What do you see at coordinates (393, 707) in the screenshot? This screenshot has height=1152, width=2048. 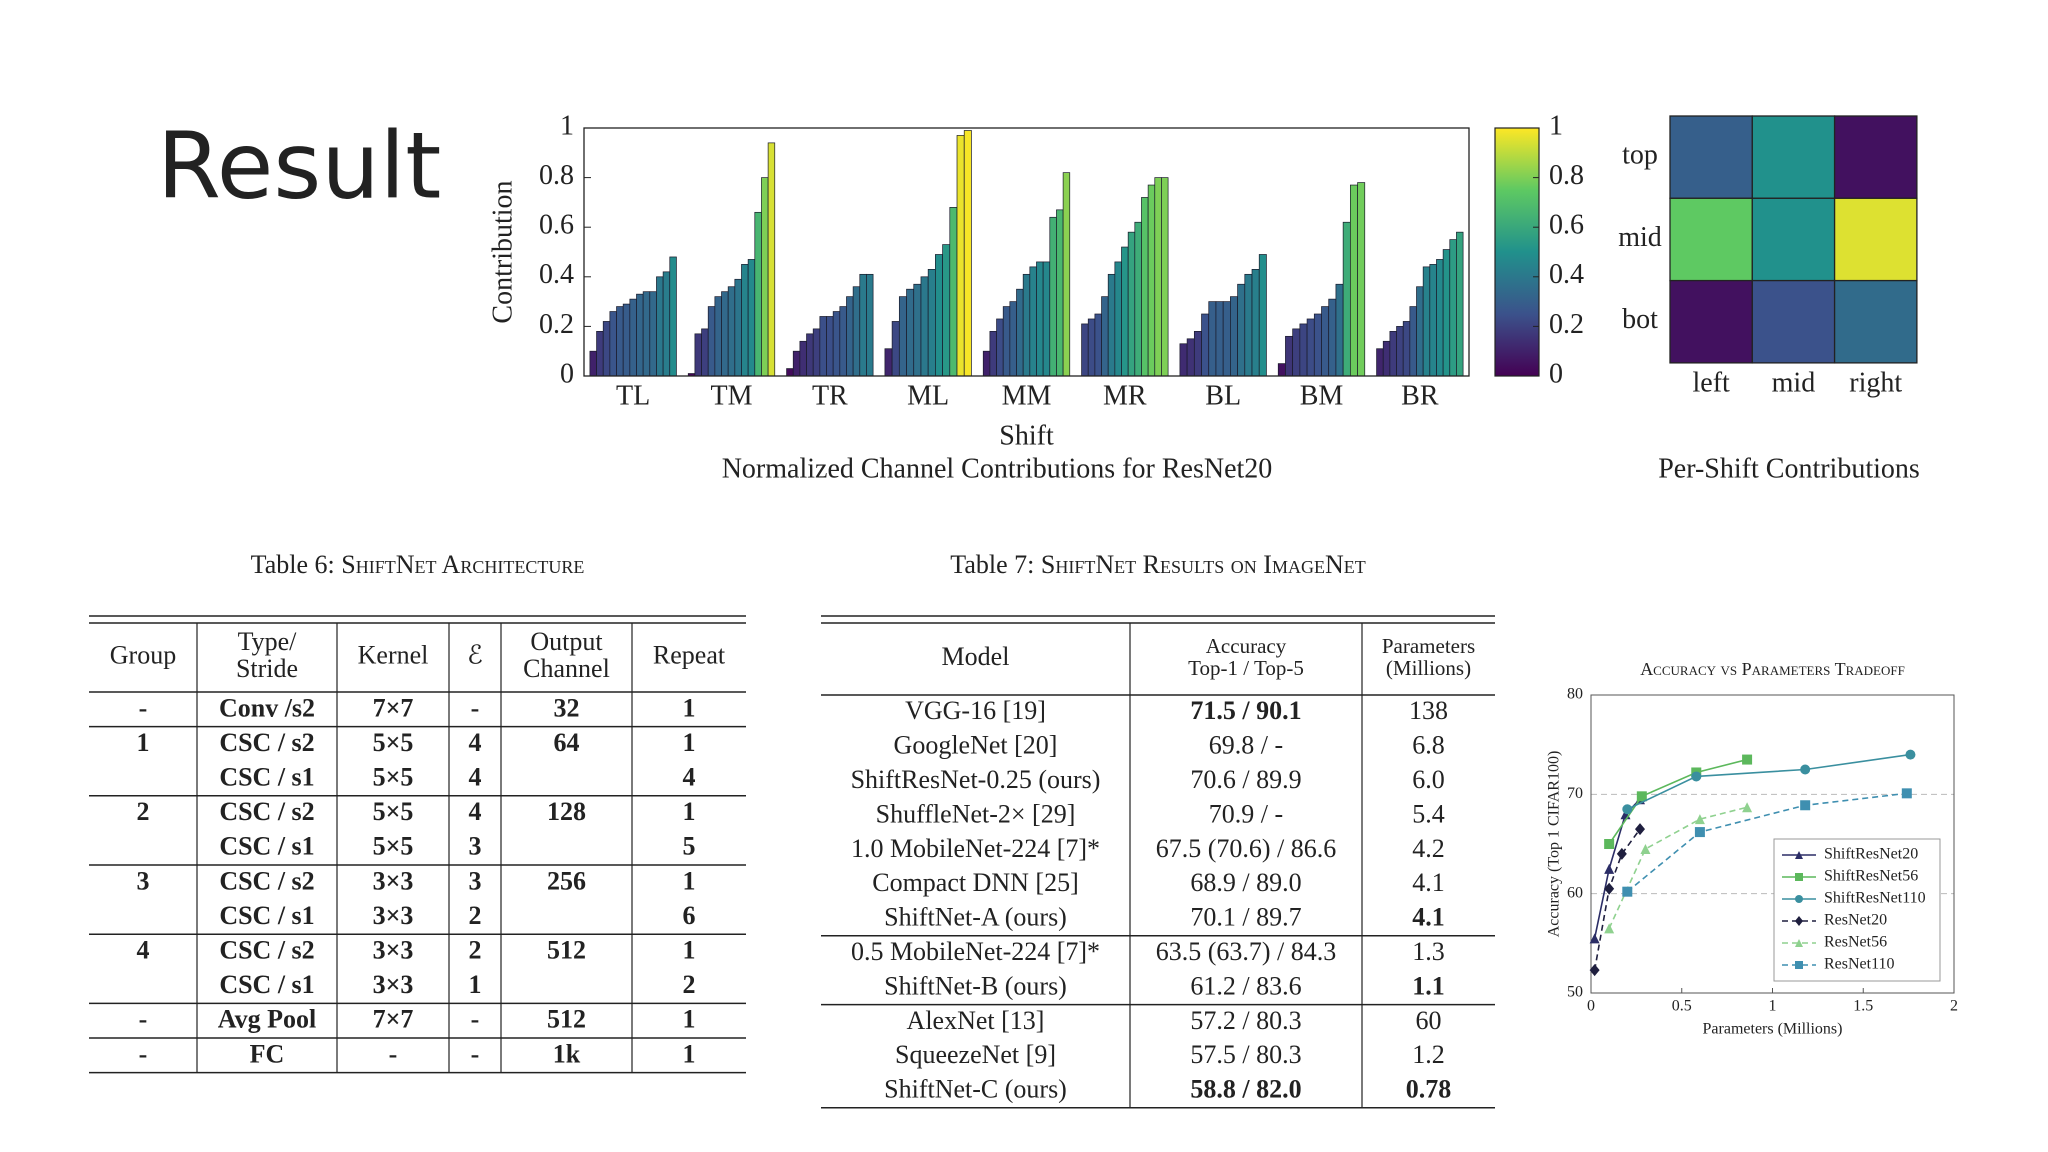 I see `table-cell: 7×7` at bounding box center [393, 707].